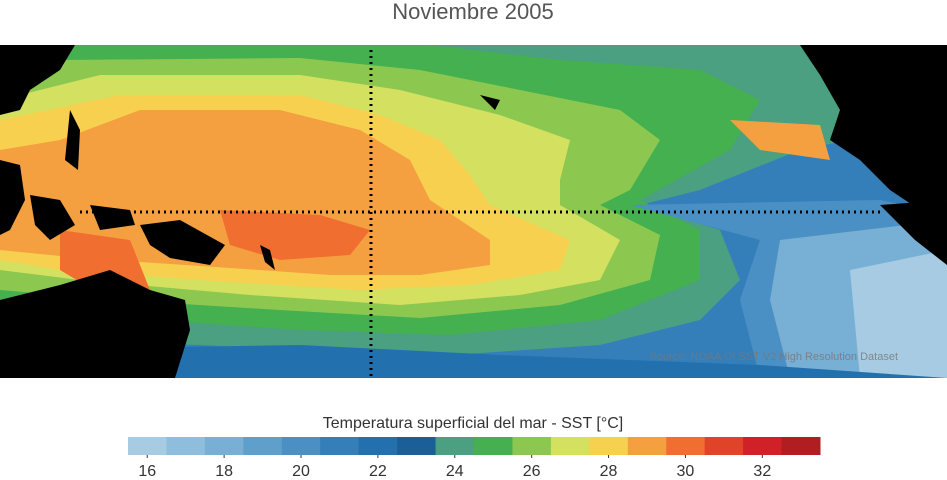 The height and width of the screenshot is (480, 947). I want to click on colorbar-tick-label: 18, so click(224, 471).